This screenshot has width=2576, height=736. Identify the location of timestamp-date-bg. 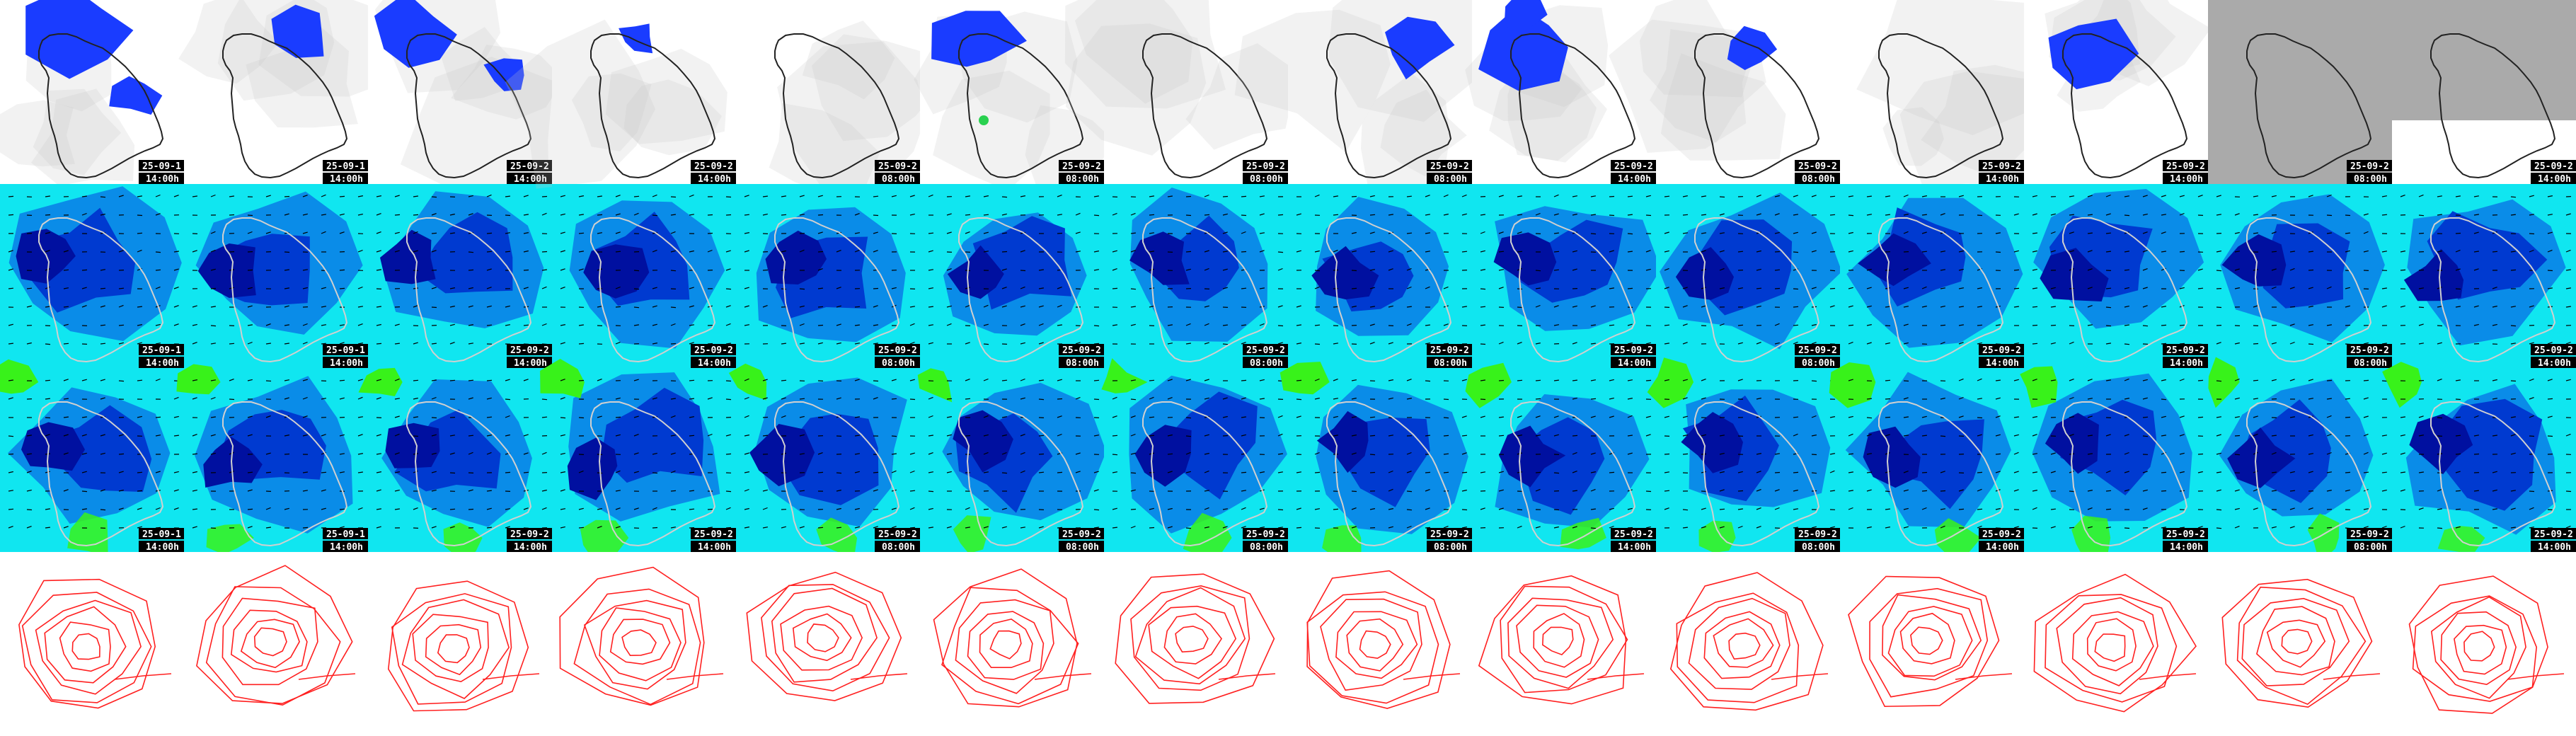
(1634, 350).